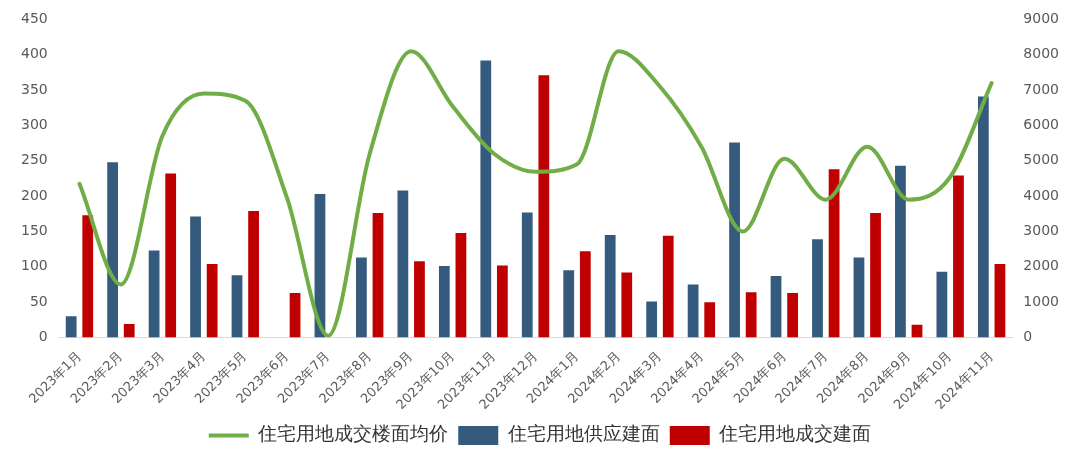 The height and width of the screenshot is (463, 1080). Describe the element at coordinates (795, 433) in the screenshot. I see `legend-label: 住宅用地成交建面` at that location.